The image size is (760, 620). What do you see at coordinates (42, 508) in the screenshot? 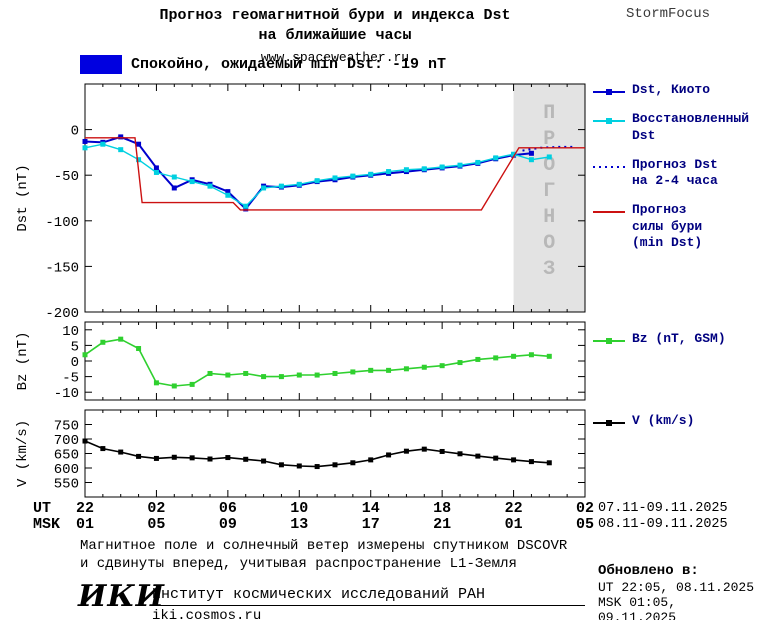
I see `svg-text: UT` at bounding box center [42, 508].